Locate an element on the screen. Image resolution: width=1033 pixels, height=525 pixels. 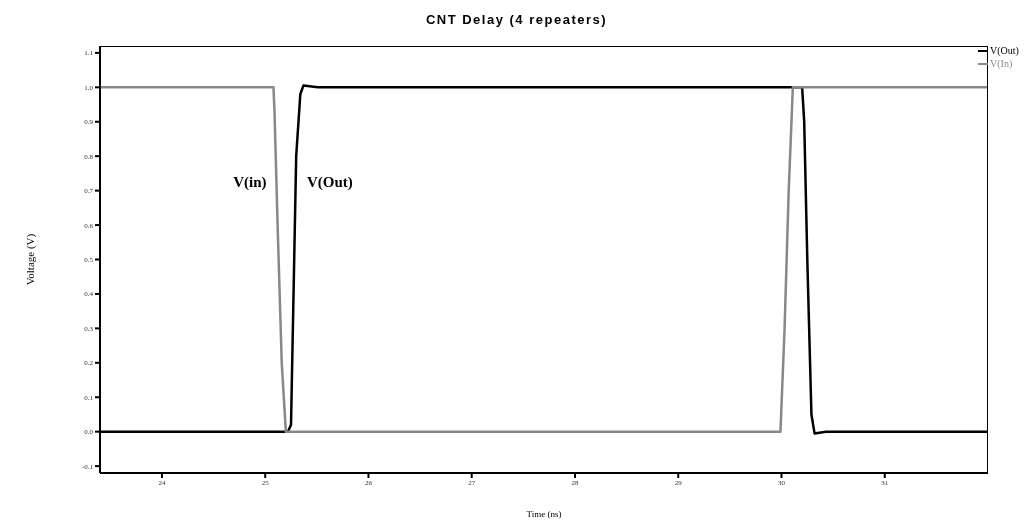
y-axis-title: Voltage (V) is located at coordinates (30, 259).